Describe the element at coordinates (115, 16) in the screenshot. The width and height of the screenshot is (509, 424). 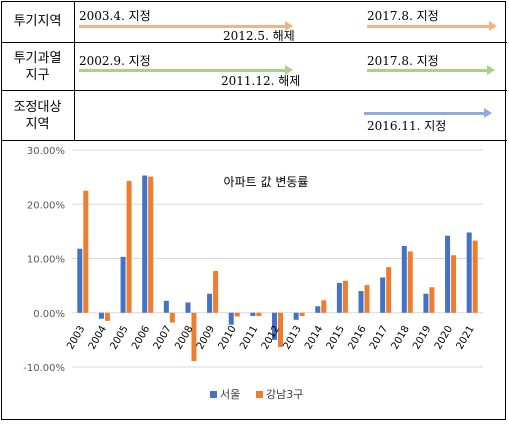
I see `label-speculation-designated-2003: 2003.4. 지정` at that location.